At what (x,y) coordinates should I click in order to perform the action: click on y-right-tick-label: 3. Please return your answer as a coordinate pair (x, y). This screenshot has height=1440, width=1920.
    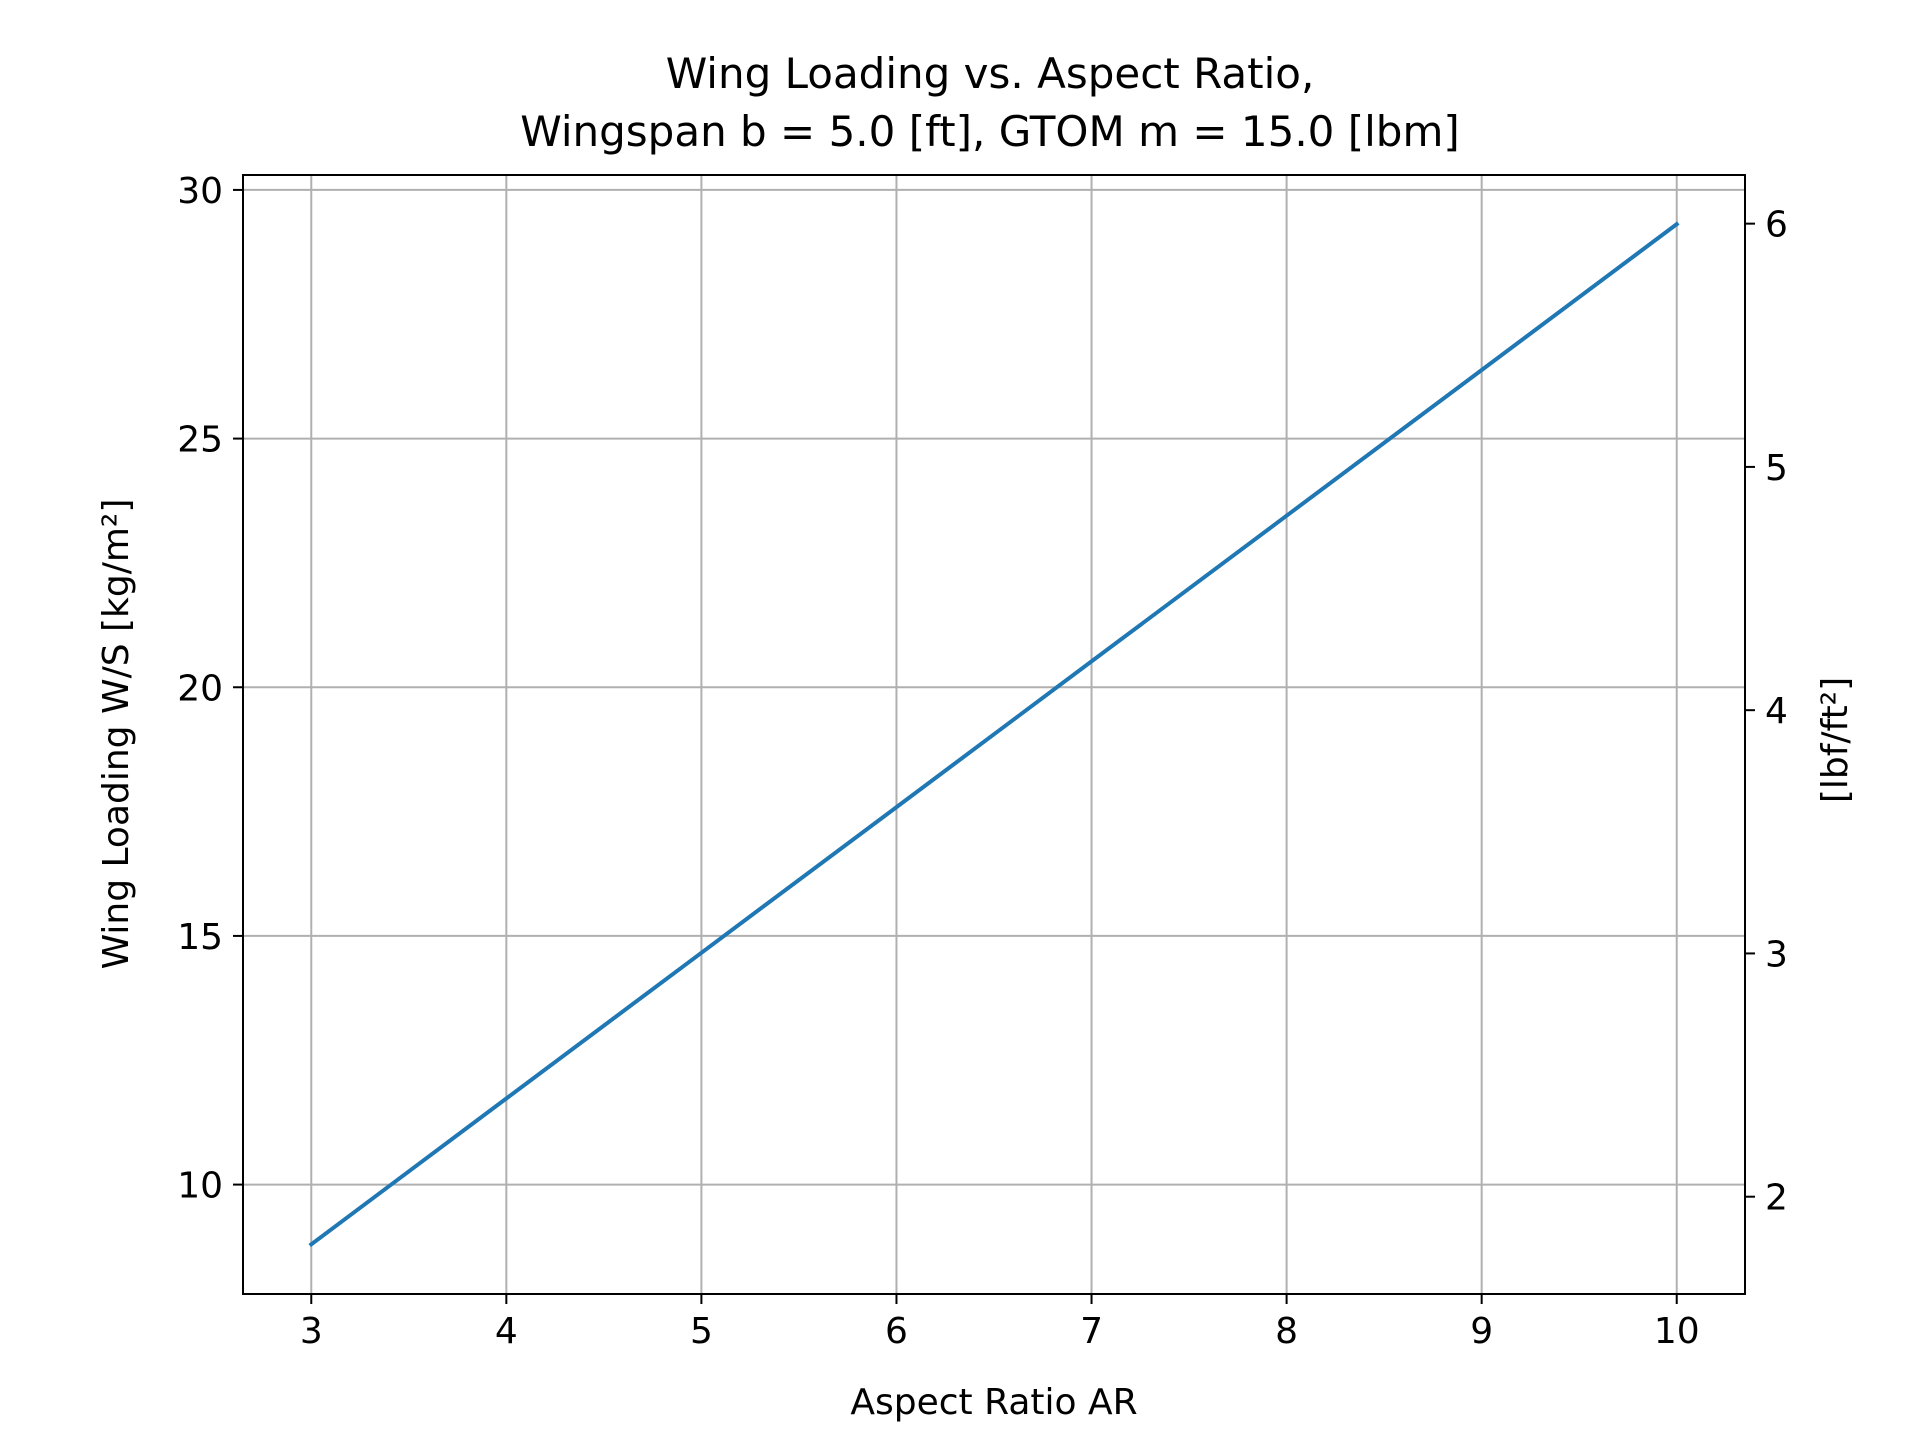
    Looking at the image, I should click on (1776, 954).